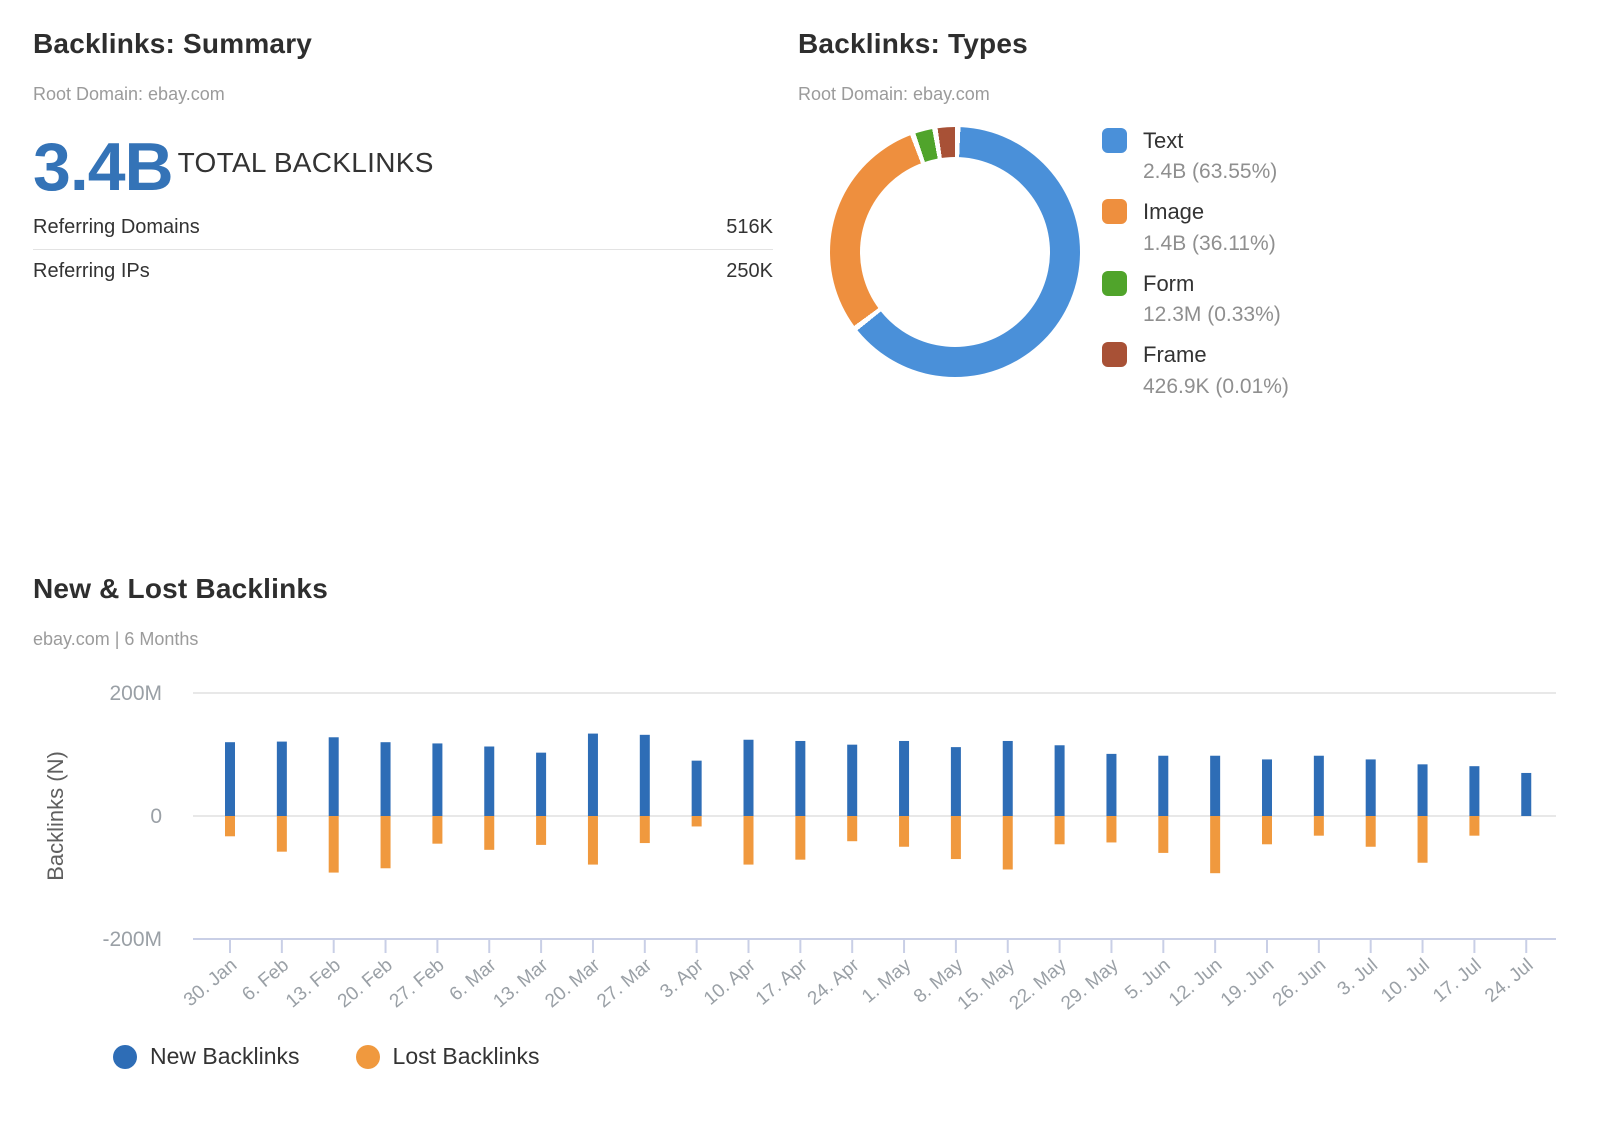 This screenshot has height=1133, width=1600. I want to click on x-axis-label: 22. May, so click(1039, 984).